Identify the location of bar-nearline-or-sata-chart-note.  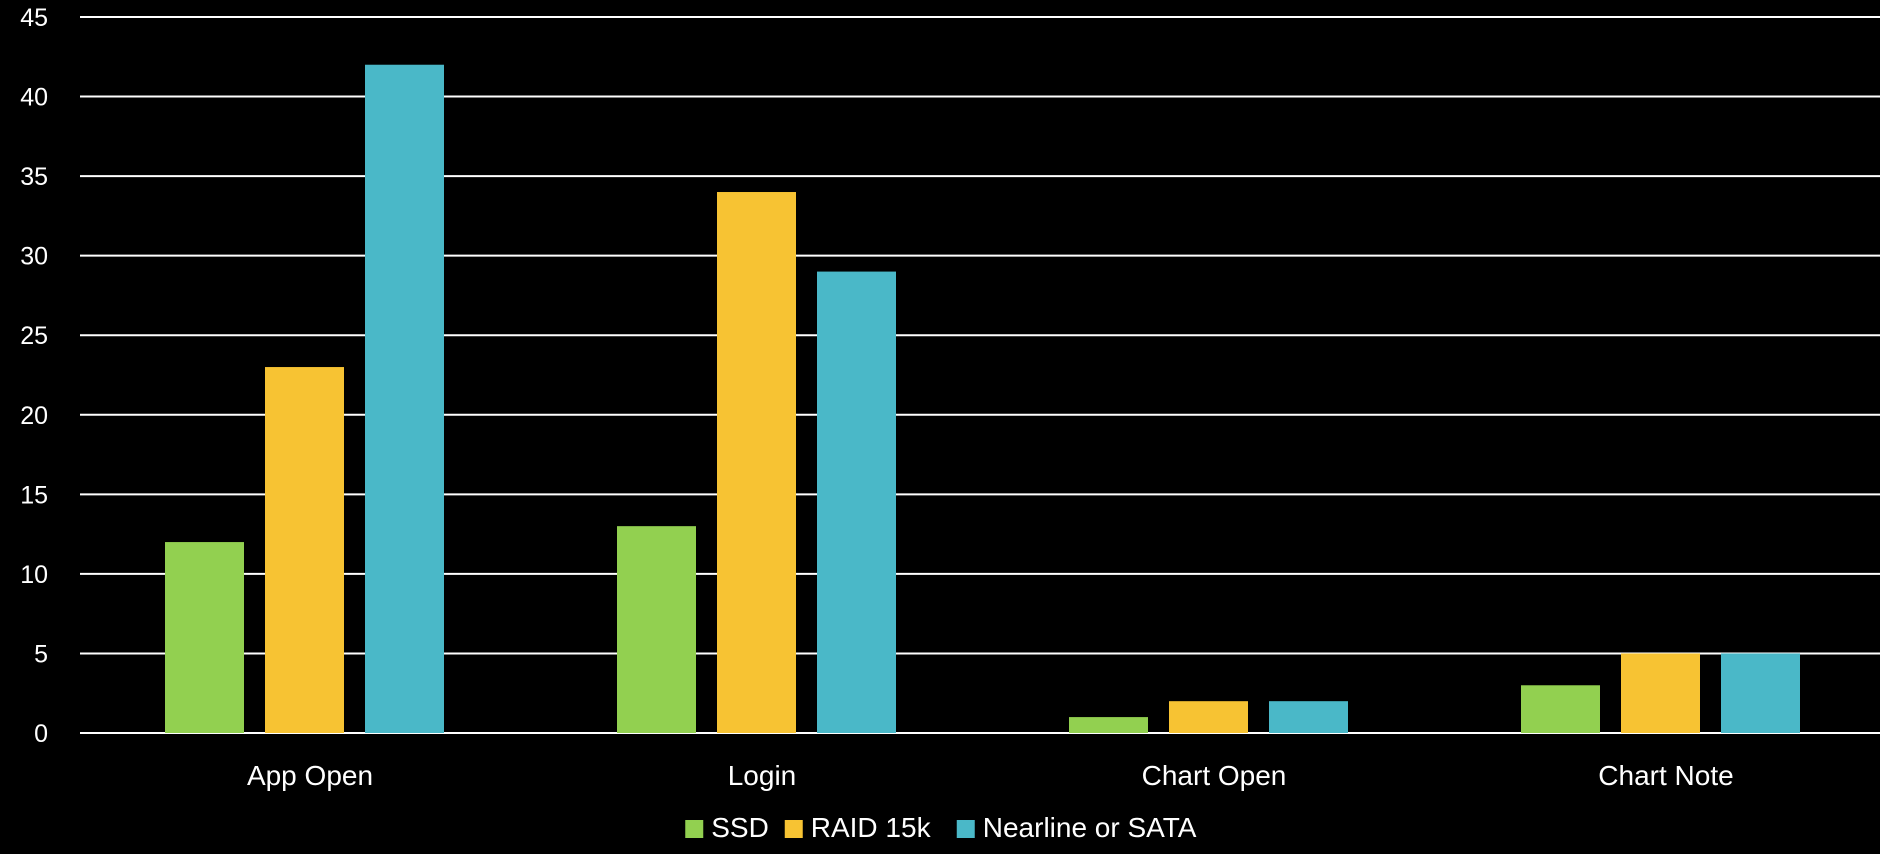
(1760, 693).